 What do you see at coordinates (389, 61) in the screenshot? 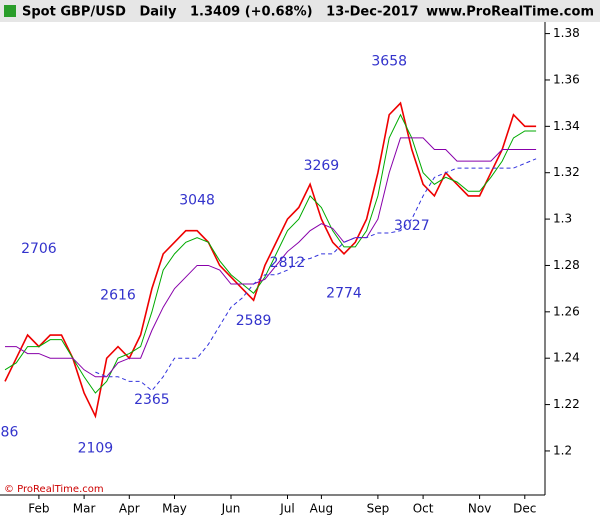
I see `annotation: 3658` at bounding box center [389, 61].